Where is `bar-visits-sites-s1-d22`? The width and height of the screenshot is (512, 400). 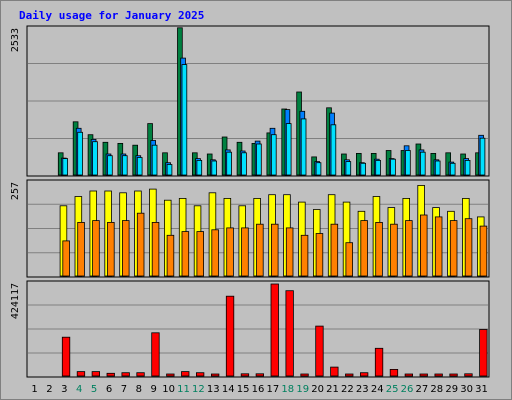
bar-visits-sites-s1-d22 is located at coordinates (349, 259).